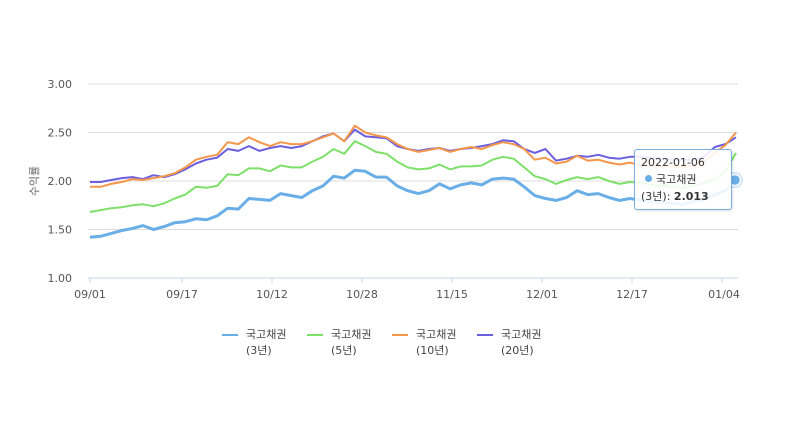 The height and width of the screenshot is (440, 786). Describe the element at coordinates (182, 294) in the screenshot. I see `x-tick-label: 09/17` at that location.